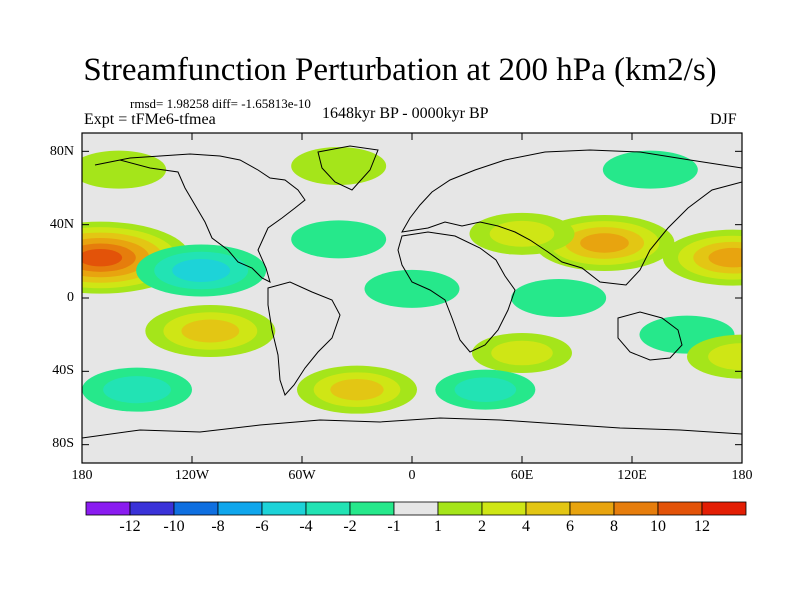 This screenshot has height=600, width=800. What do you see at coordinates (200, 218) in the screenshot?
I see `coastline-north-america` at bounding box center [200, 218].